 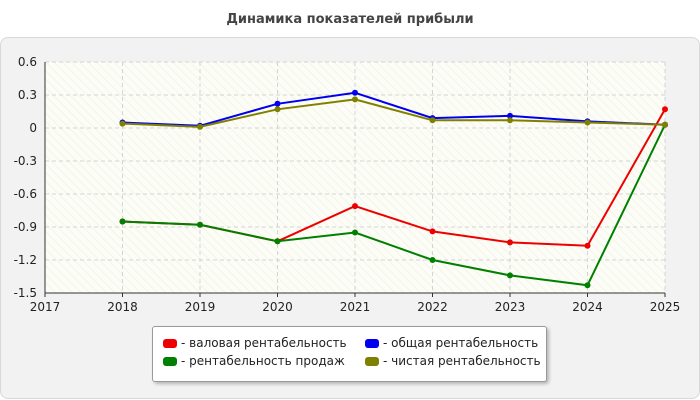 What do you see at coordinates (25, 260) in the screenshot?
I see `y-tick-label: -1.2` at bounding box center [25, 260].